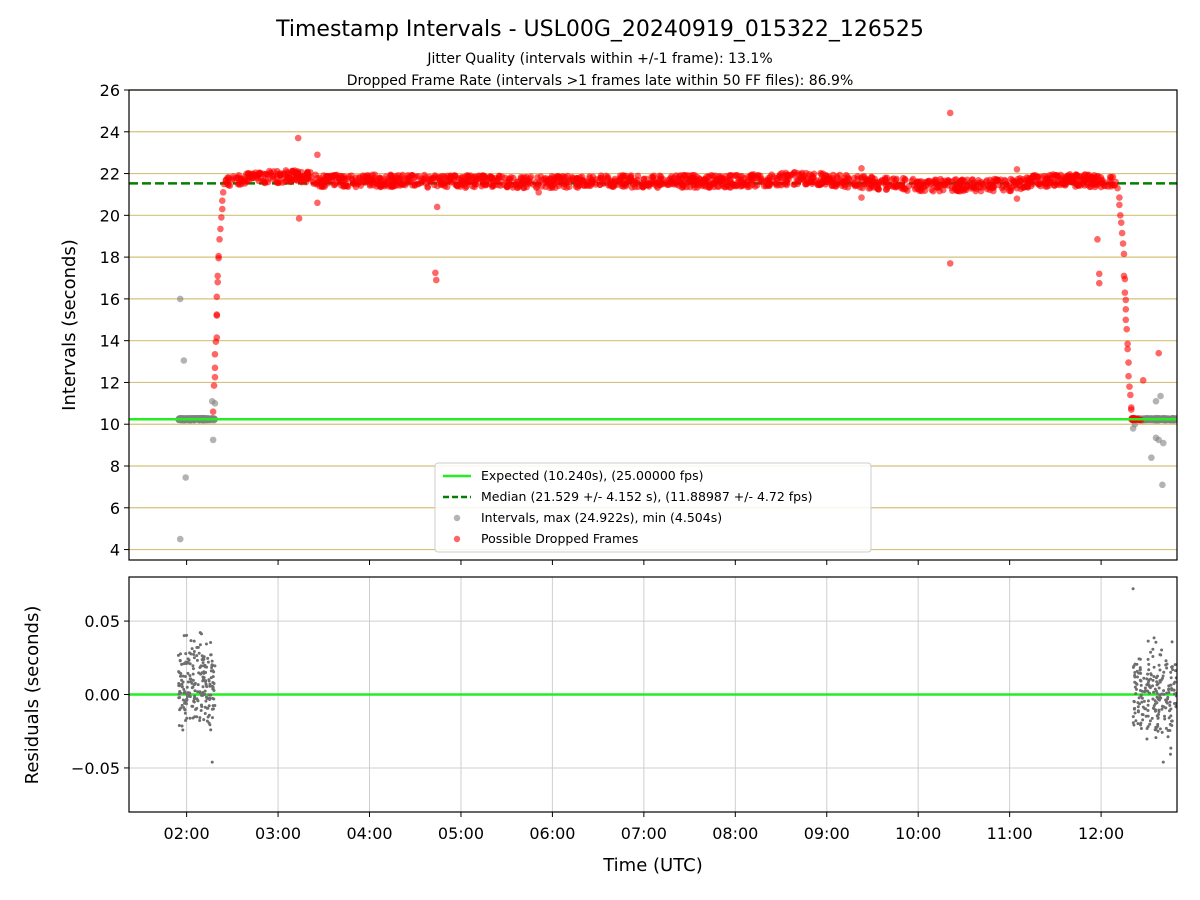 The height and width of the screenshot is (900, 1200). I want to click on top-y-tick-label: 24, so click(110, 132).